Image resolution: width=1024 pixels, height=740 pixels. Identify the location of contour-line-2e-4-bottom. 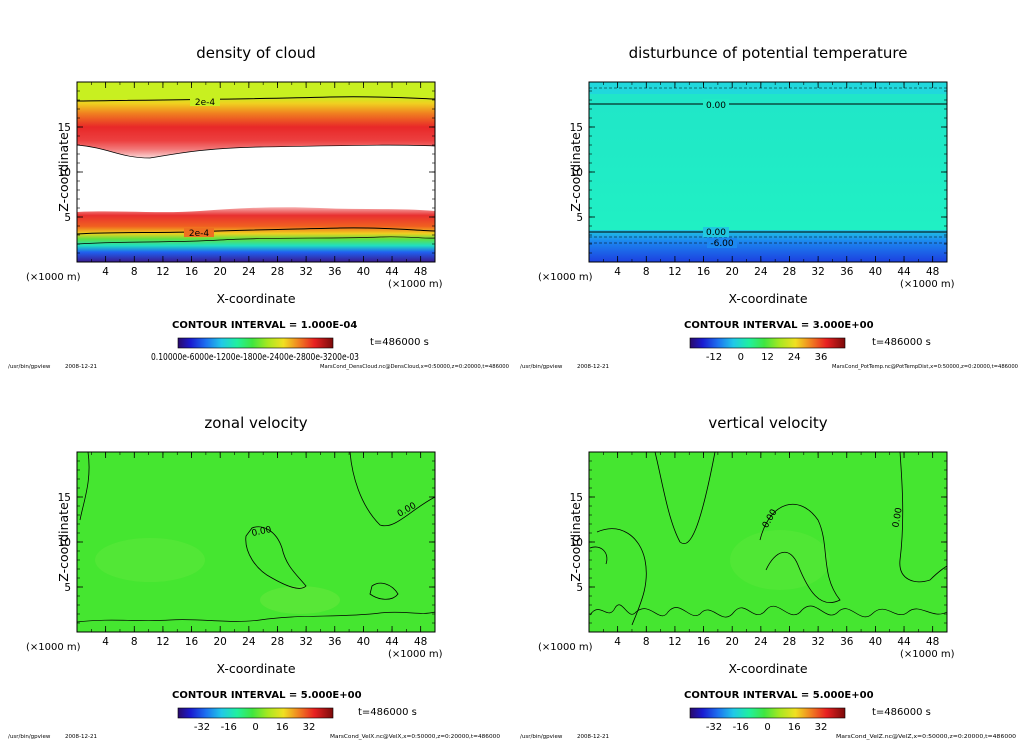
(256, 231).